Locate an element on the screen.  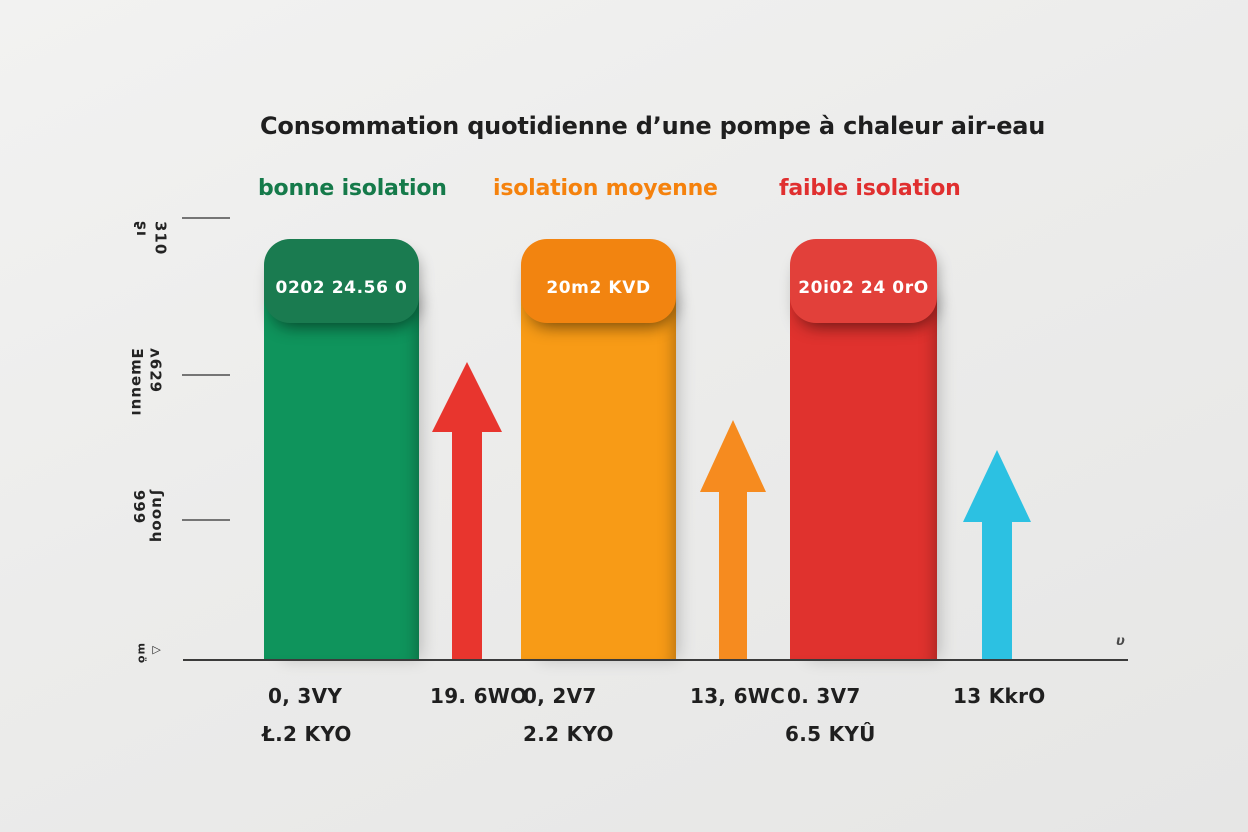
x-axis-end-label: υ is located at coordinates (1120, 641).